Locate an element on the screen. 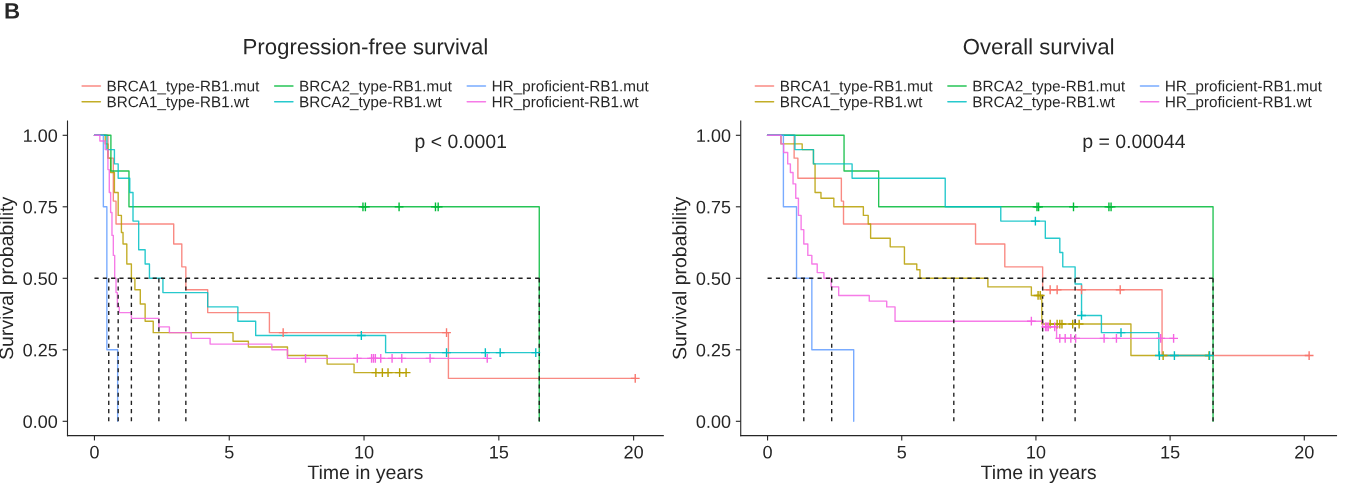 This screenshot has height=484, width=1350. annotation: p < 0.0001 is located at coordinates (460, 143).